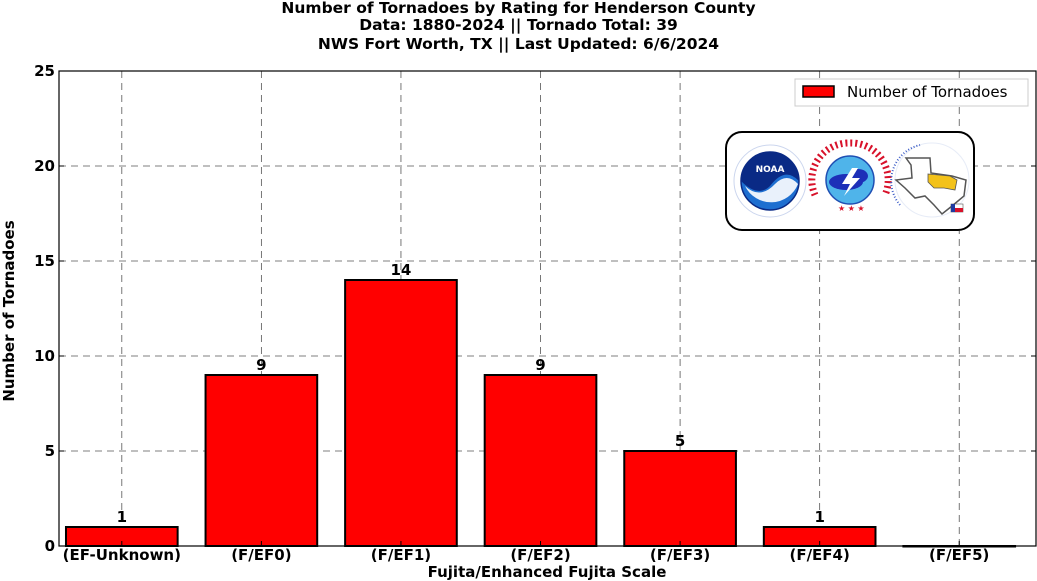 The height and width of the screenshot is (581, 1037). Describe the element at coordinates (770, 170) in the screenshot. I see `svg-text: NOAA` at that location.